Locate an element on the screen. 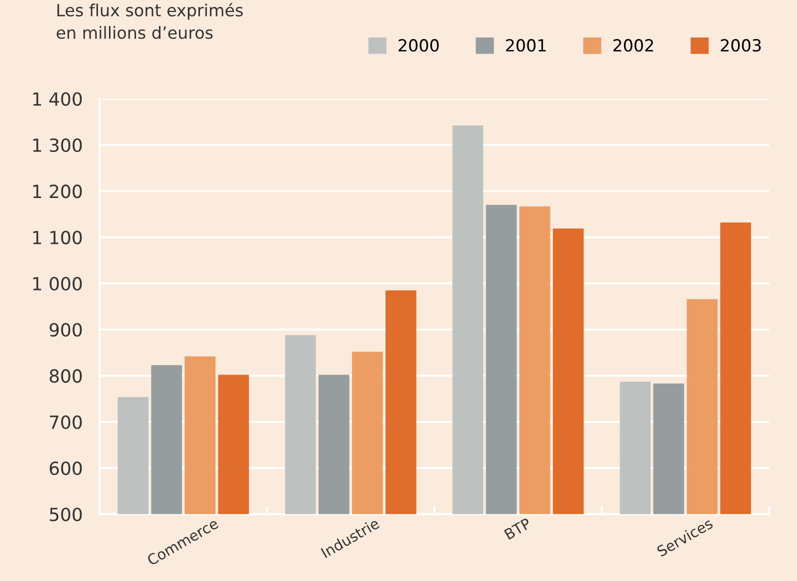 Image resolution: width=797 pixels, height=581 pixels. y-tick-label: 1 300 is located at coordinates (57, 145).